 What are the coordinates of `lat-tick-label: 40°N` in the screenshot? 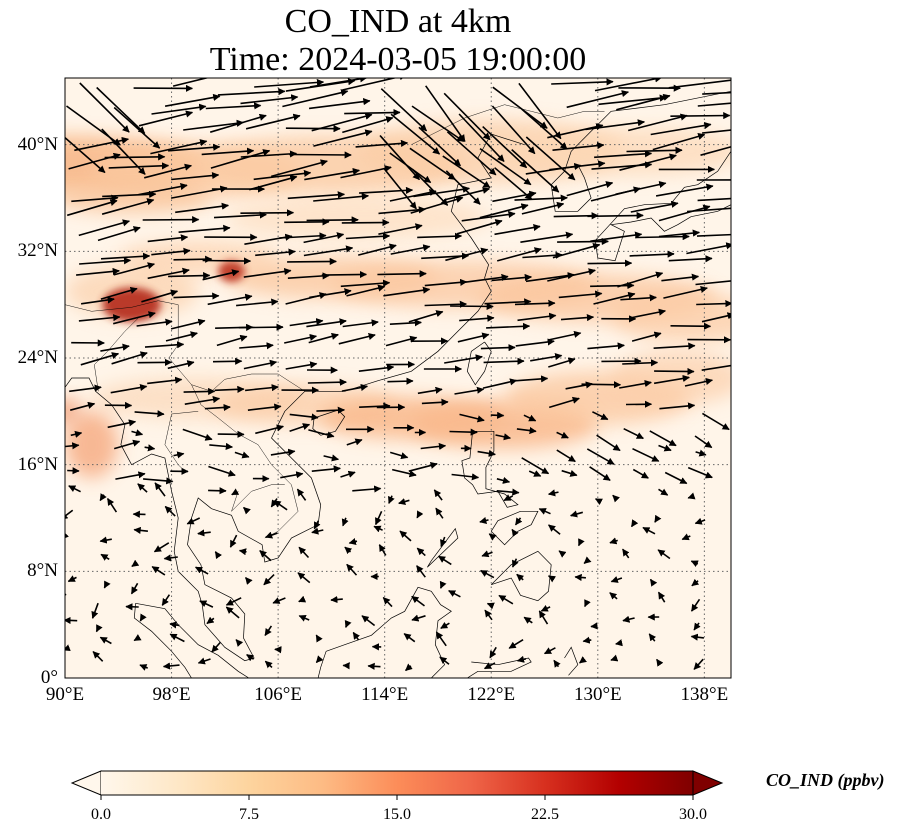 It's located at (37, 144).